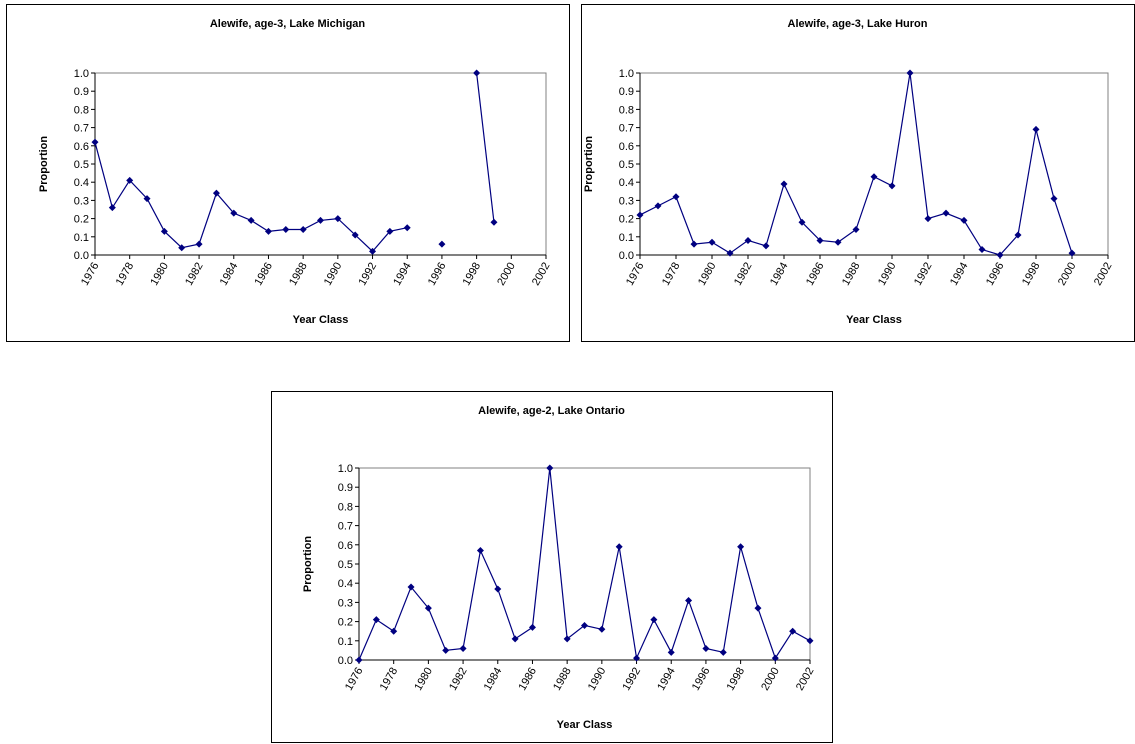 Image resolution: width=1135 pixels, height=744 pixels. I want to click on chart-title: Alewife, age-3, Lake Huron, so click(858, 24).